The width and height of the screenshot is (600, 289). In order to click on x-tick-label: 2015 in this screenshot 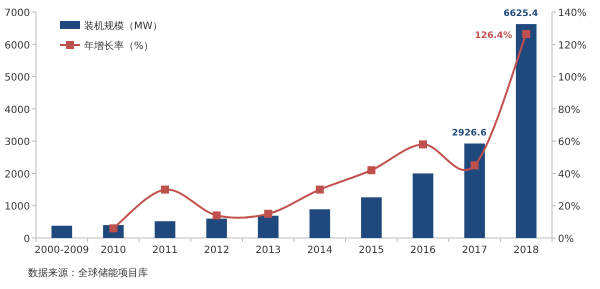, I will do `click(371, 250)`.